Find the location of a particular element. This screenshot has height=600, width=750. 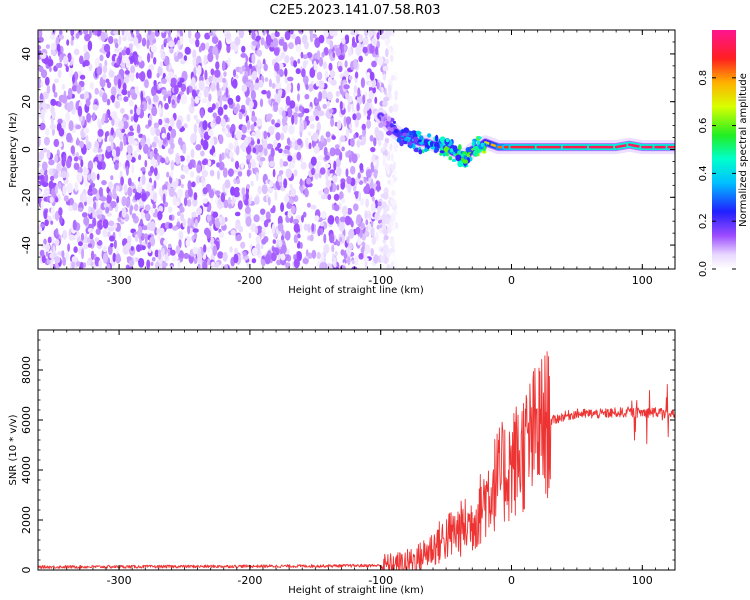

spectrogram-ytick-label: 20 is located at coordinates (26, 102).